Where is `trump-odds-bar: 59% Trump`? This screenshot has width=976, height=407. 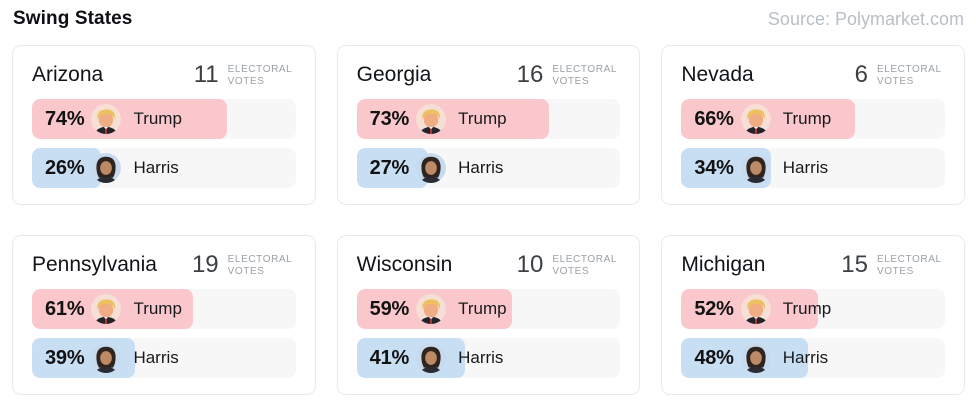 trump-odds-bar: 59% Trump is located at coordinates (488, 309).